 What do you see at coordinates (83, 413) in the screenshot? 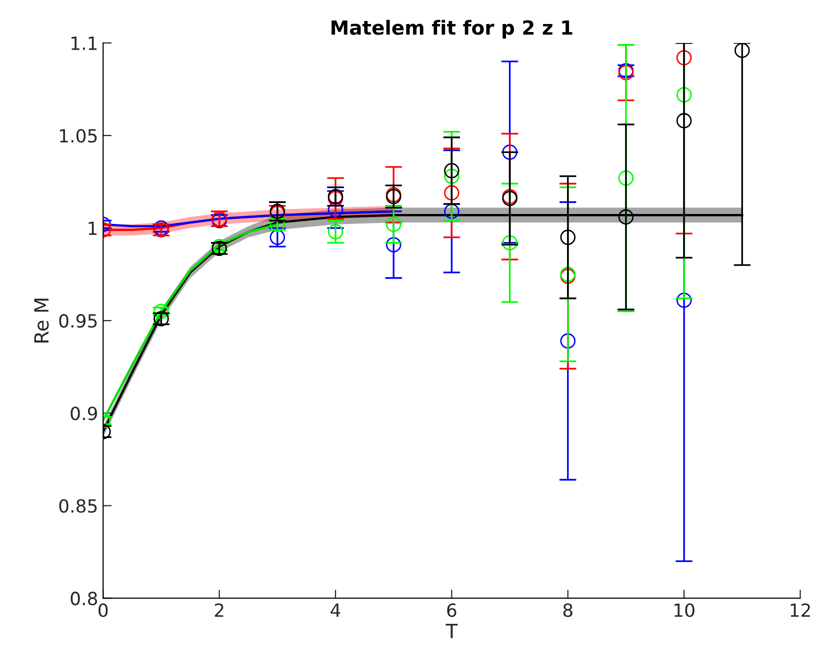
I see `y-tick-label: 0.9` at bounding box center [83, 413].